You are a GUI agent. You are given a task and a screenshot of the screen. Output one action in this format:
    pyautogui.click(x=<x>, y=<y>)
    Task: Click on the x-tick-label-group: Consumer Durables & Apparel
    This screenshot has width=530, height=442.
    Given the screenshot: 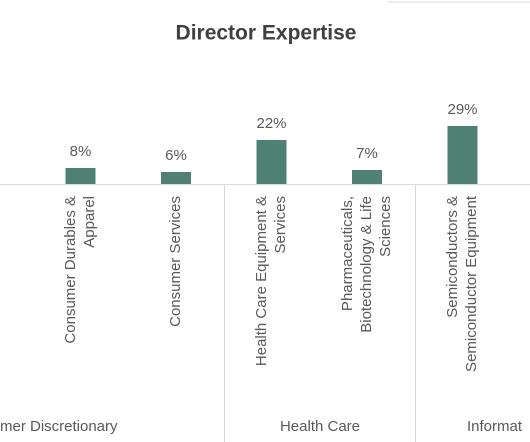 What is the action you would take?
    pyautogui.click(x=80, y=270)
    